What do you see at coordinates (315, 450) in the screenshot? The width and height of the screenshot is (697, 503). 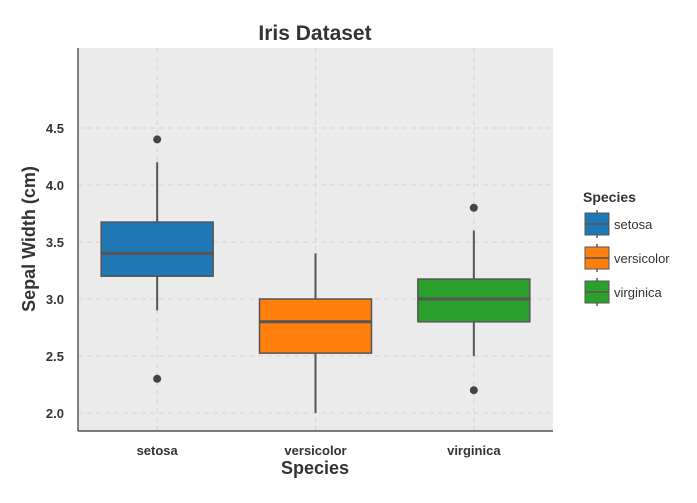 I see `x-tick-label: versicolor` at bounding box center [315, 450].